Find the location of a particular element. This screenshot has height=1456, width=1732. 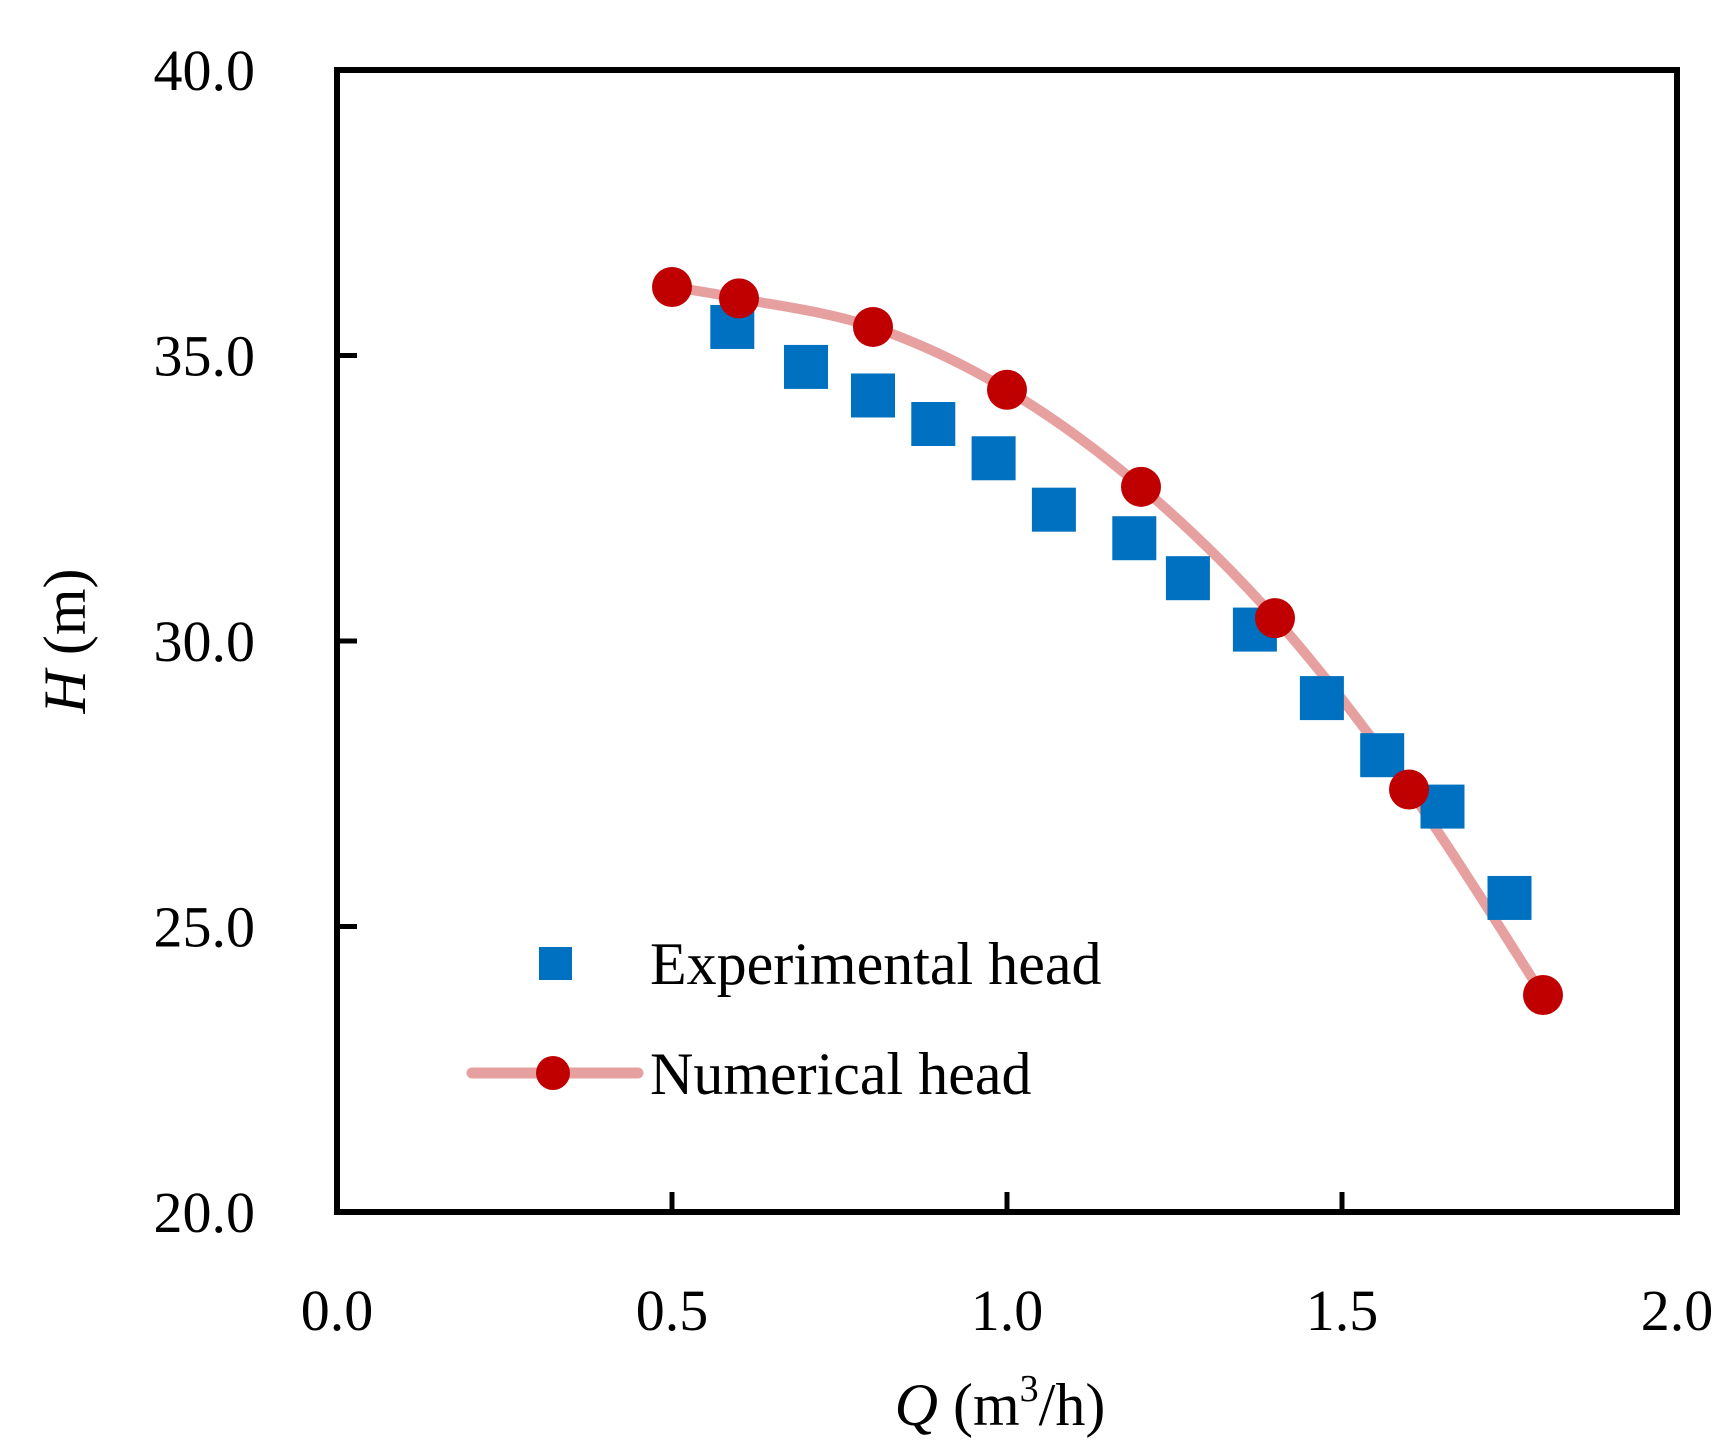

legend-experimental-label: Experimental head is located at coordinates (875, 964).